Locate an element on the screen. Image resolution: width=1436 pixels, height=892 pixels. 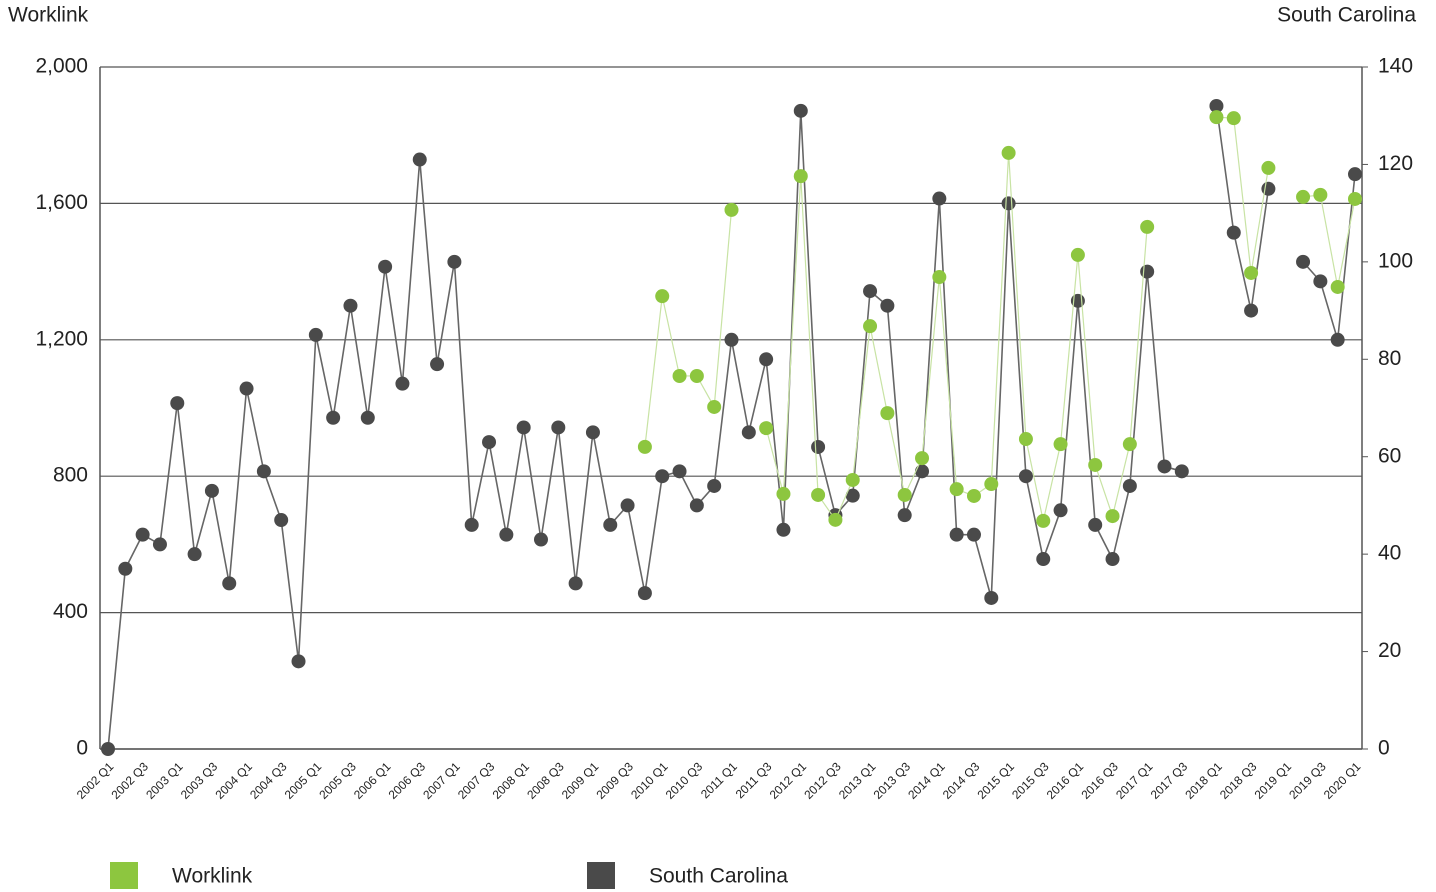
y-tick-label: 1,600 is located at coordinates (61, 202).